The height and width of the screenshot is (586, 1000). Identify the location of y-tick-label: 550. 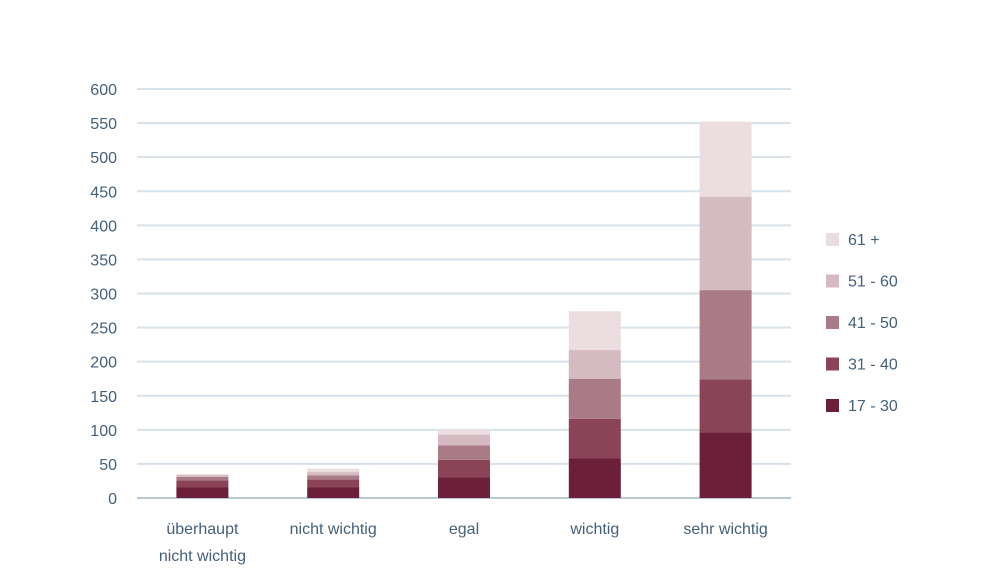
(103, 124).